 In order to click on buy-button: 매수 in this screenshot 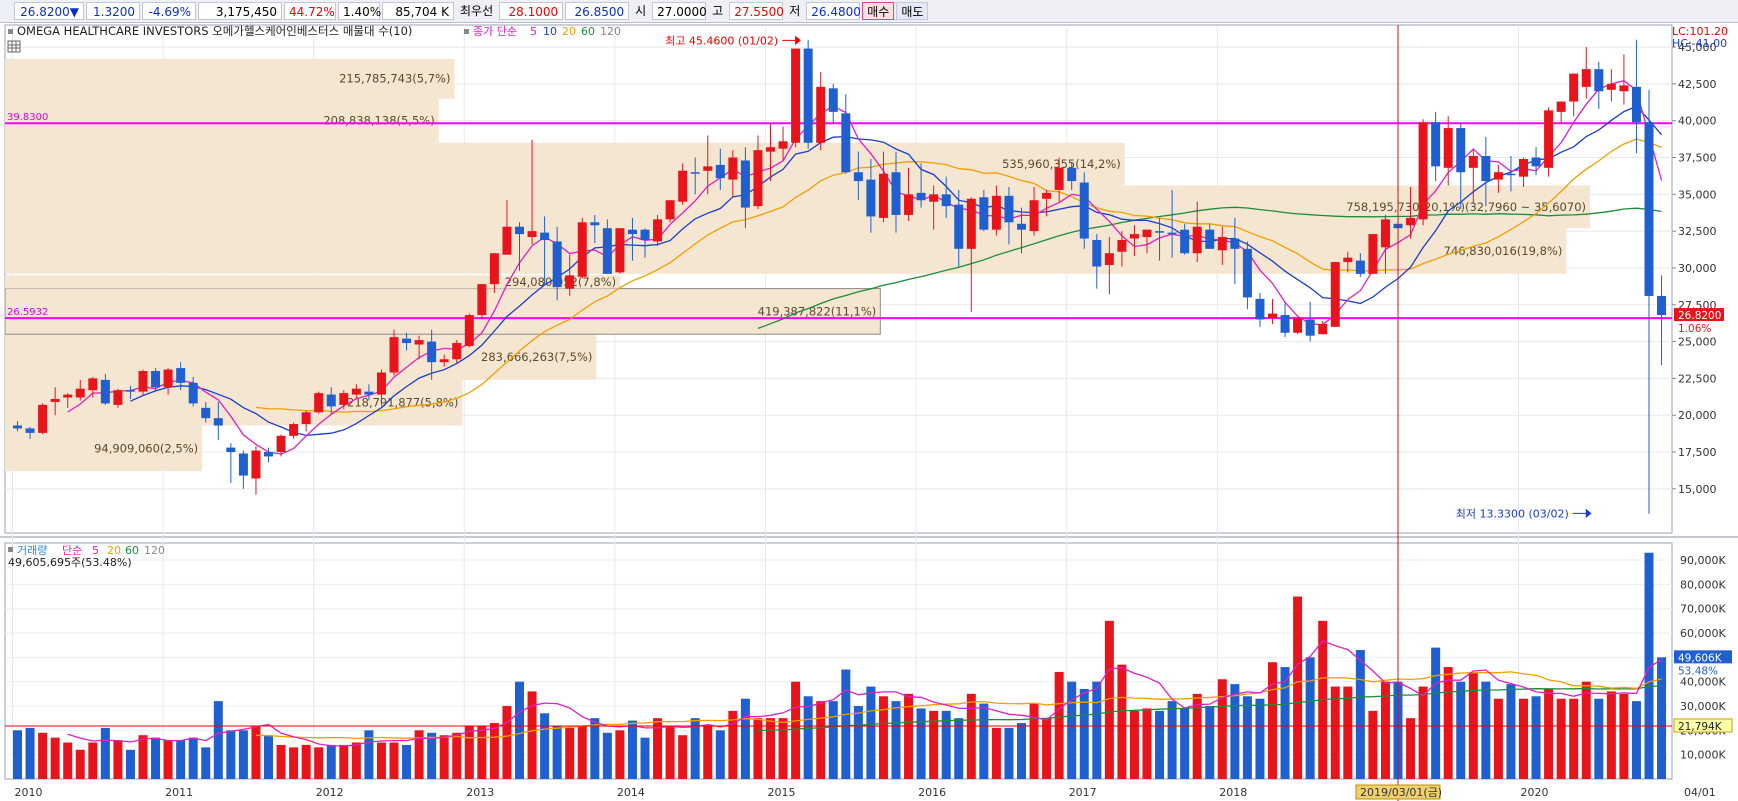, I will do `click(878, 11)`.